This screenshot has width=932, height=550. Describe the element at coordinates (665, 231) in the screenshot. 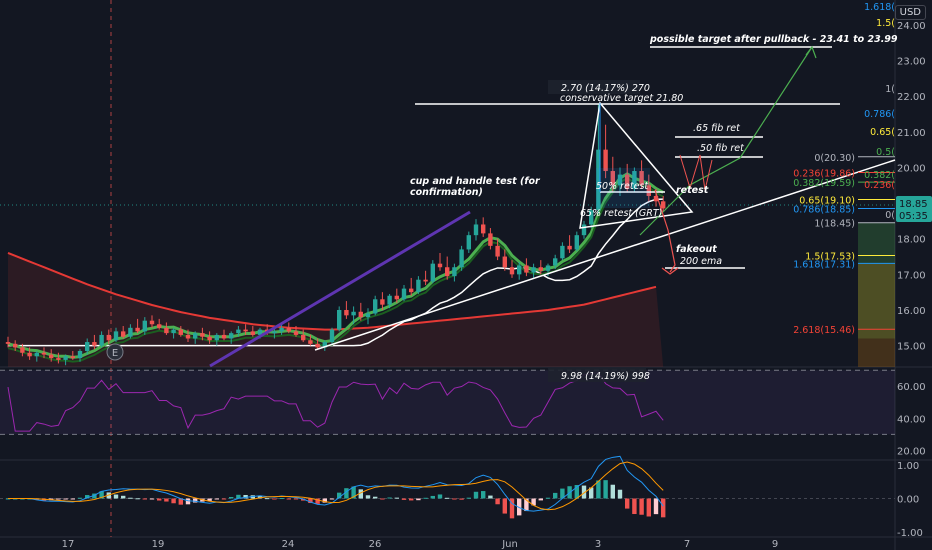

I see `red-fakeout-path` at that location.